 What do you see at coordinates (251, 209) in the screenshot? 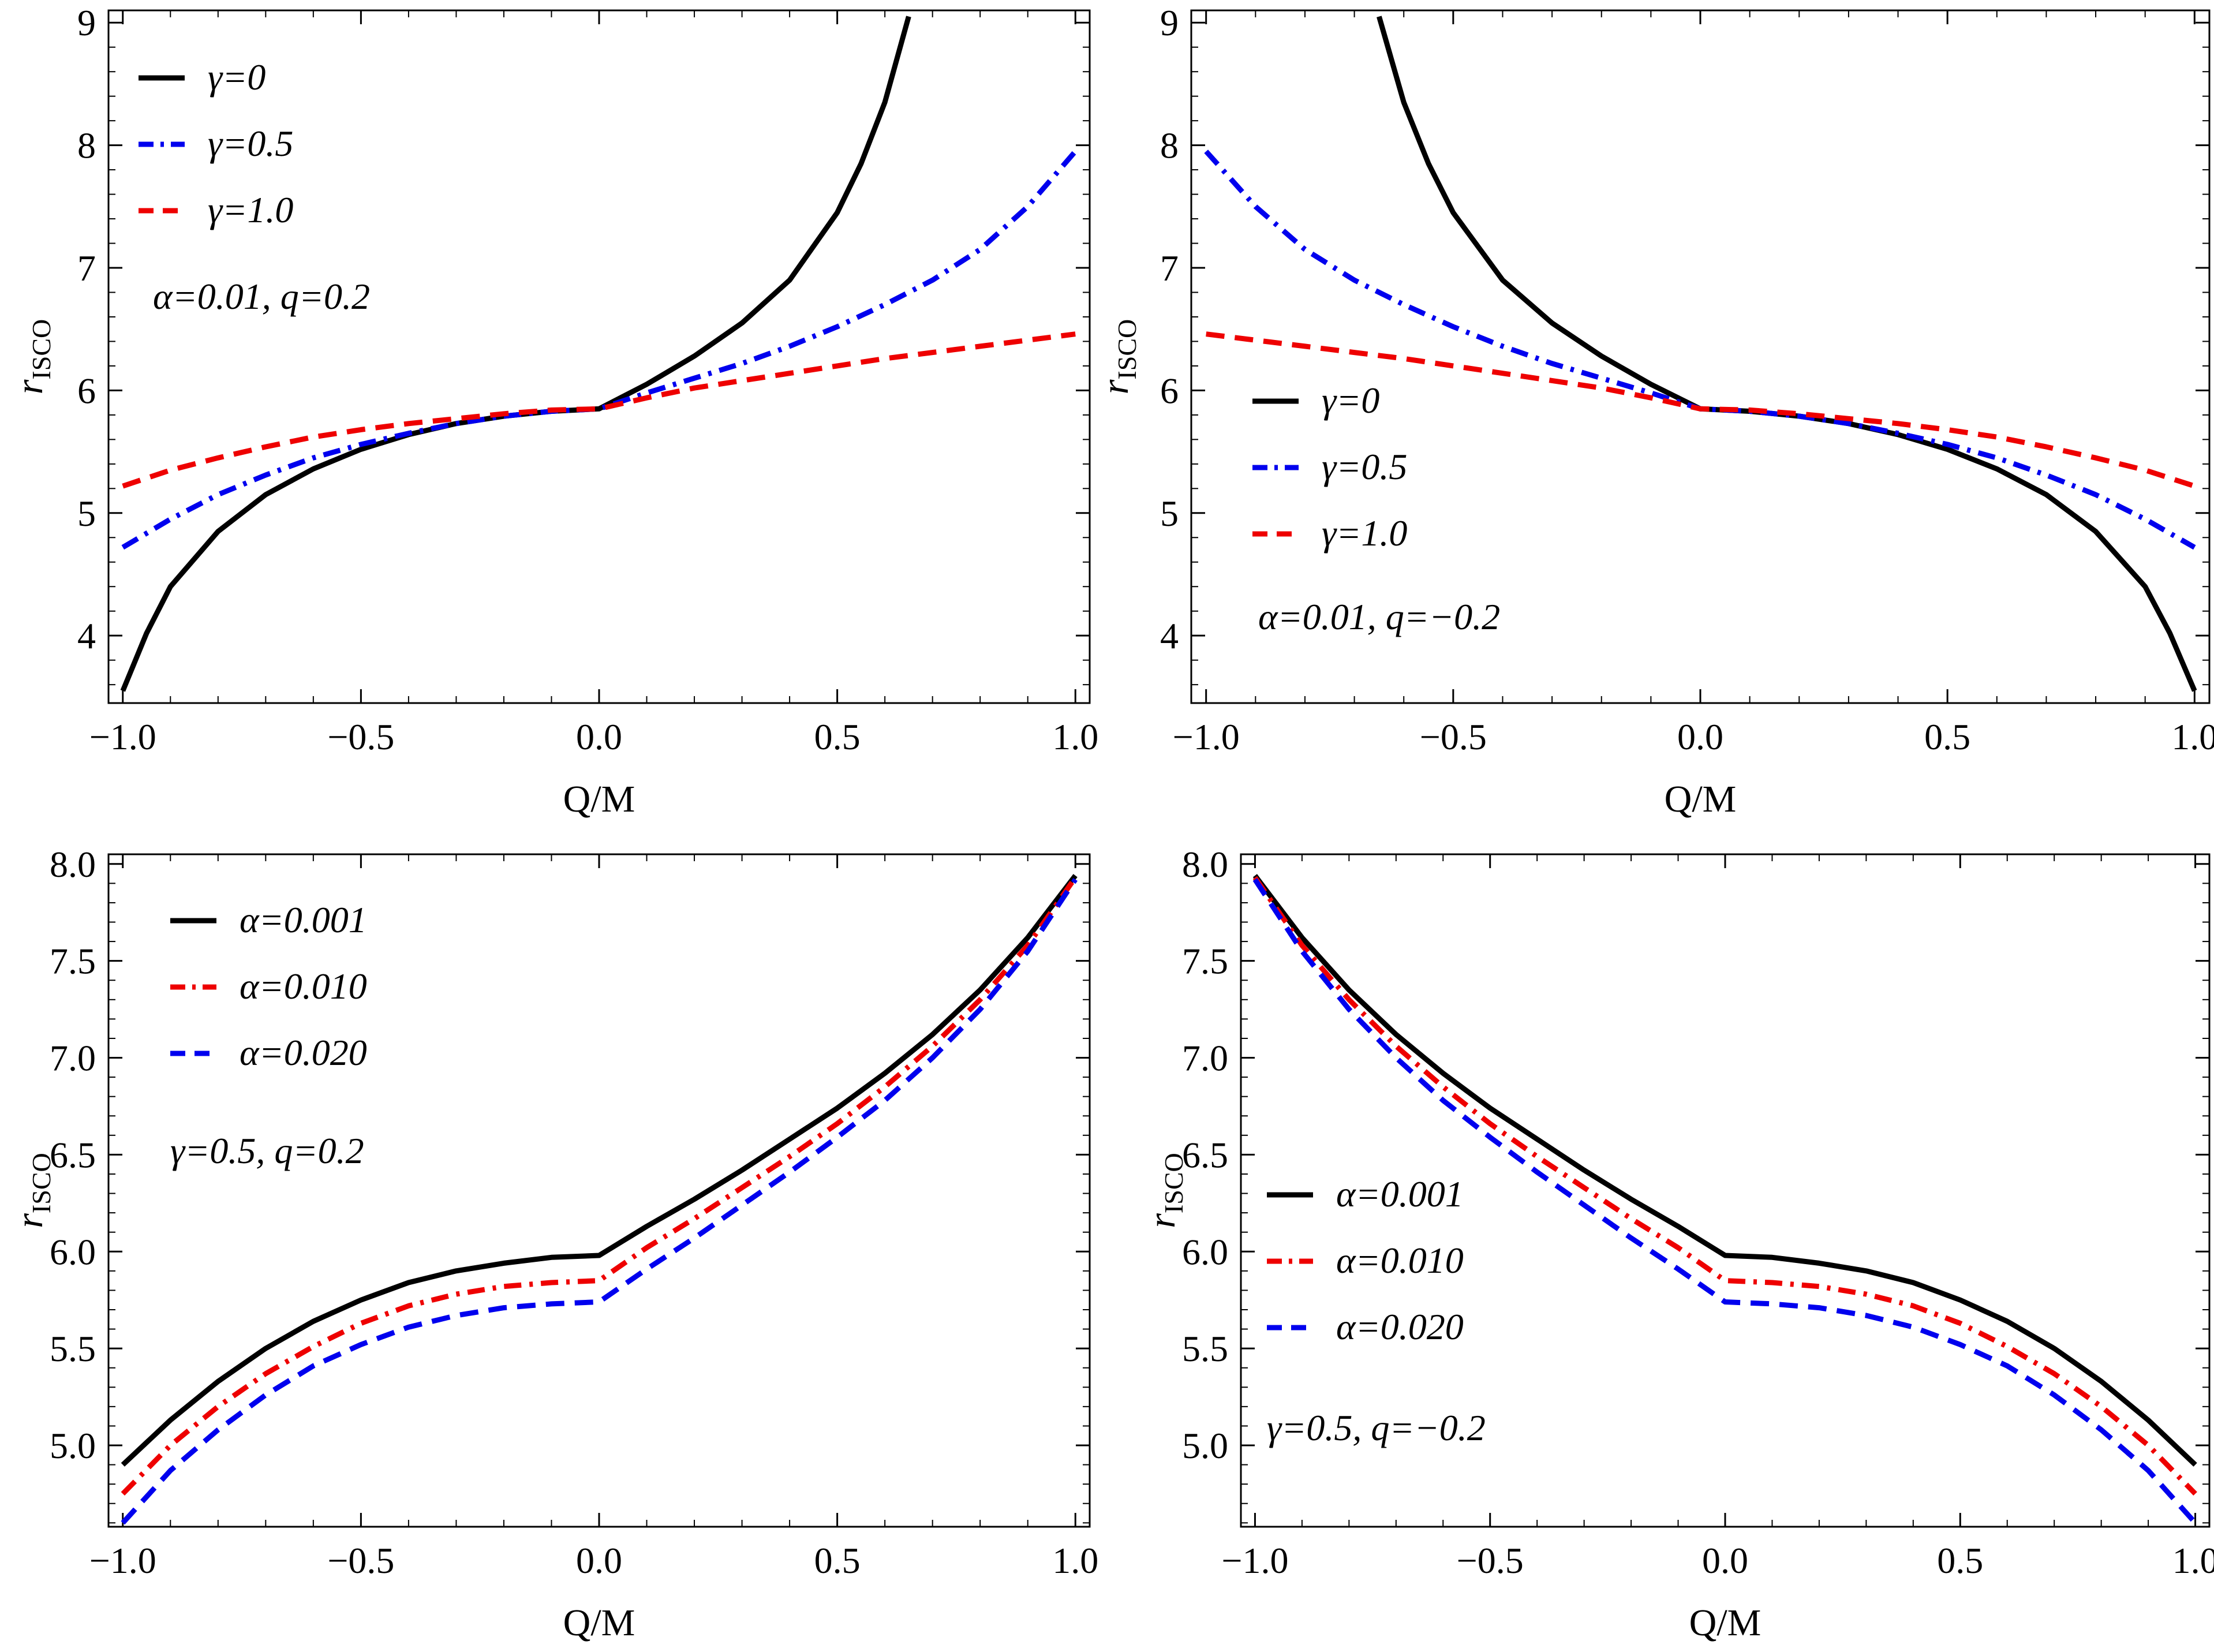
I see `legend-label: γ=1.0` at bounding box center [251, 209].